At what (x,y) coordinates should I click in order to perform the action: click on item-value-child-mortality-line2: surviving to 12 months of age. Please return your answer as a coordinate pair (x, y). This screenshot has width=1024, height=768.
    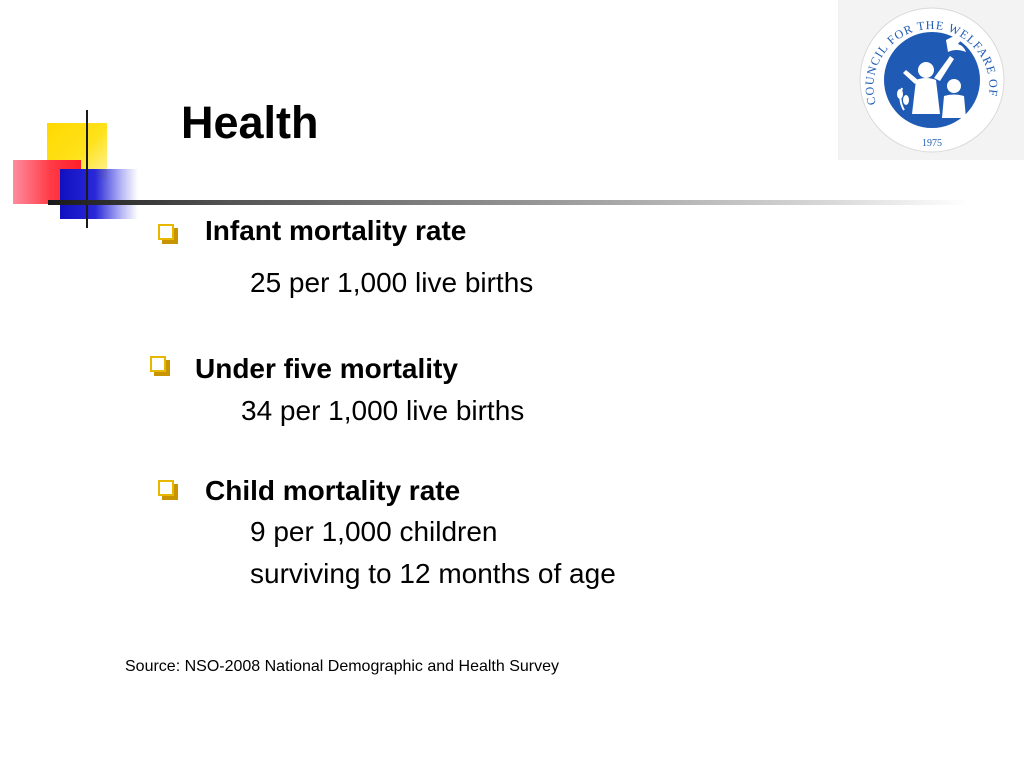
    Looking at the image, I should click on (433, 573).